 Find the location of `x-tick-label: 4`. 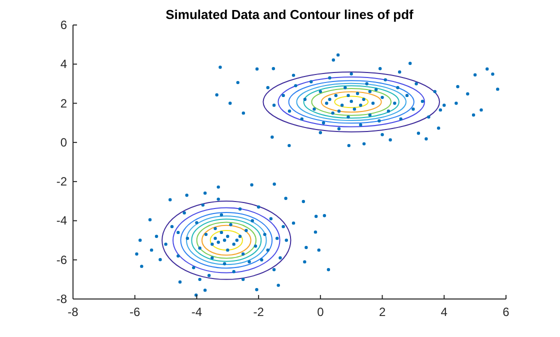

x-tick-label: 4 is located at coordinates (444, 312).